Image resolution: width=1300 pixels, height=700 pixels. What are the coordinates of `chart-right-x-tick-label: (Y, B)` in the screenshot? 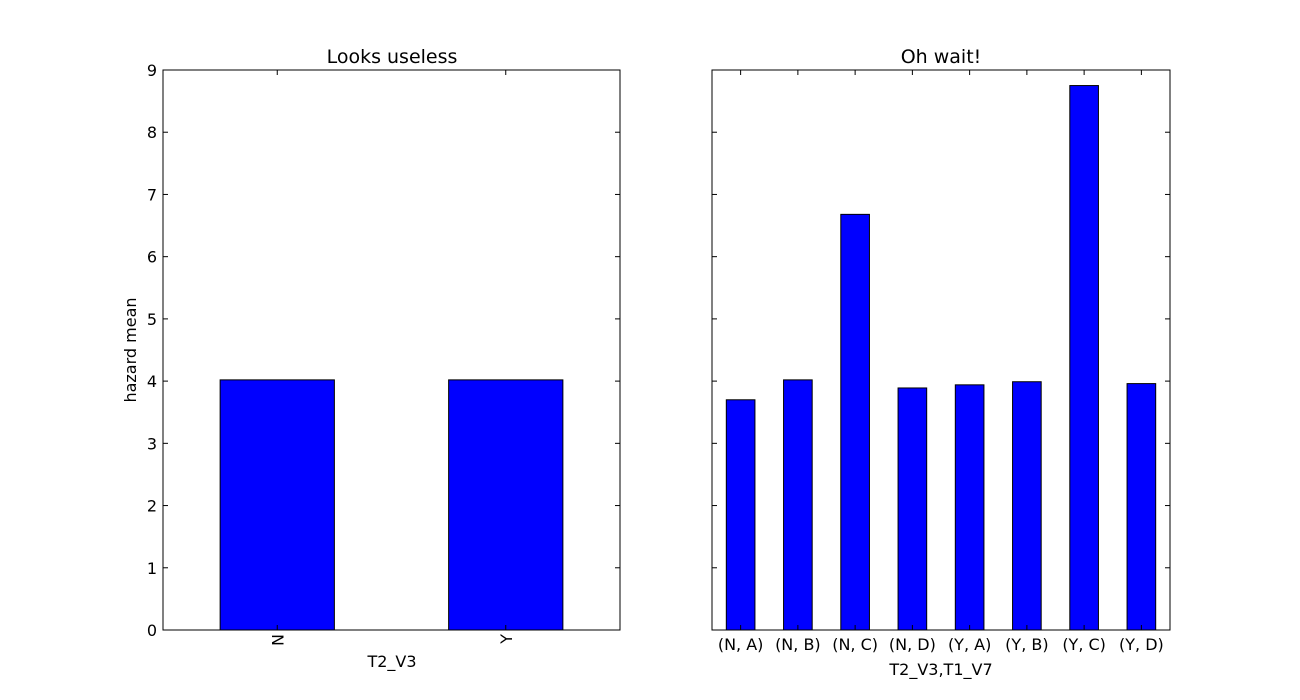 It's located at (1026, 644).